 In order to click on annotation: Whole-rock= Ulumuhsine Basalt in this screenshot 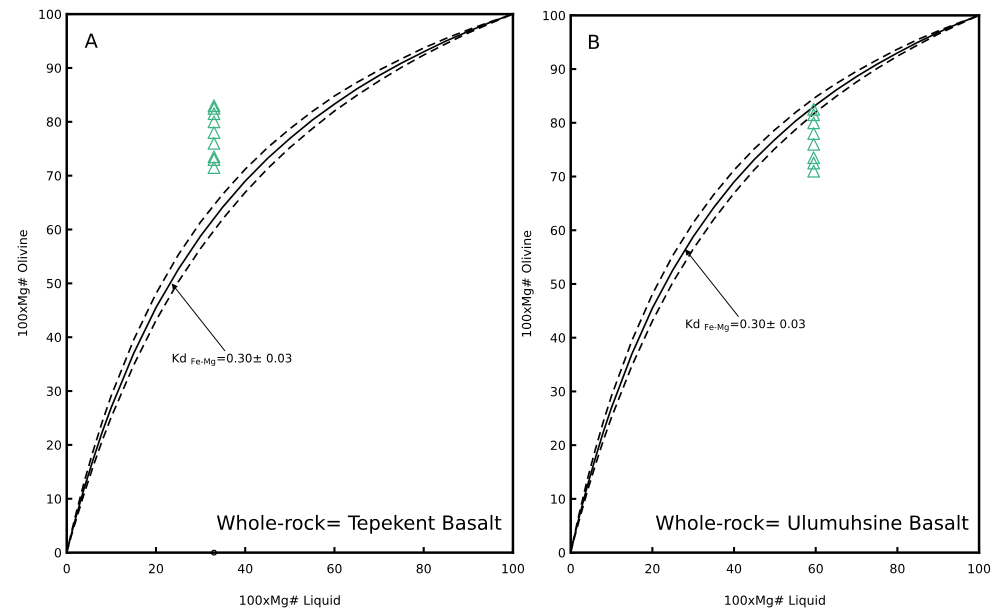, I will do `click(812, 522)`.